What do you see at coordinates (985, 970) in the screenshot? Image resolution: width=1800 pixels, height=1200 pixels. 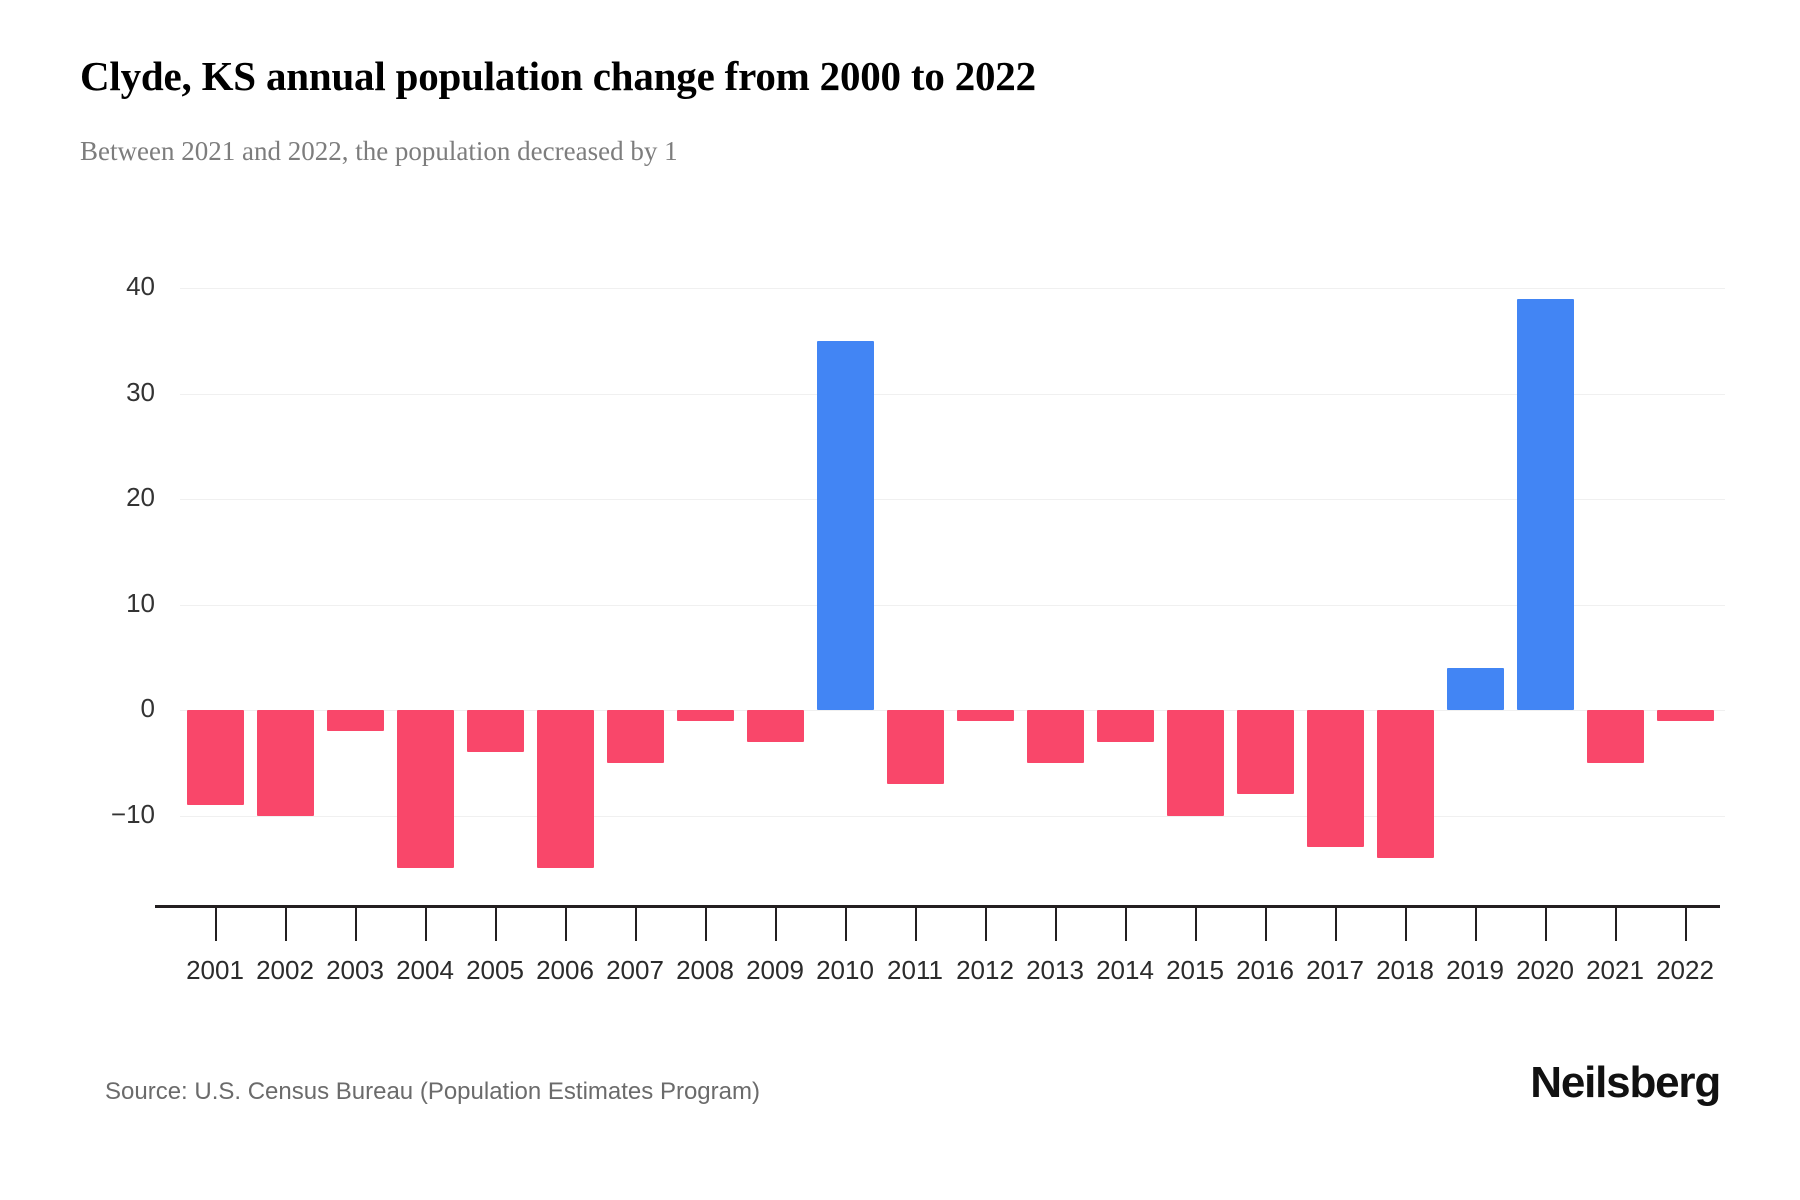 I see `x-axis-tick-label-2012: 2012` at bounding box center [985, 970].